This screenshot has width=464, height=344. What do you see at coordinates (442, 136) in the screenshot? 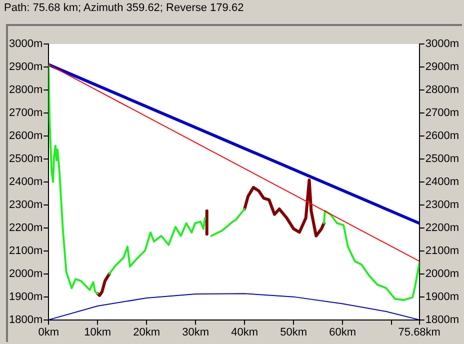
I see `y2-tick-label: 2600m` at bounding box center [442, 136].